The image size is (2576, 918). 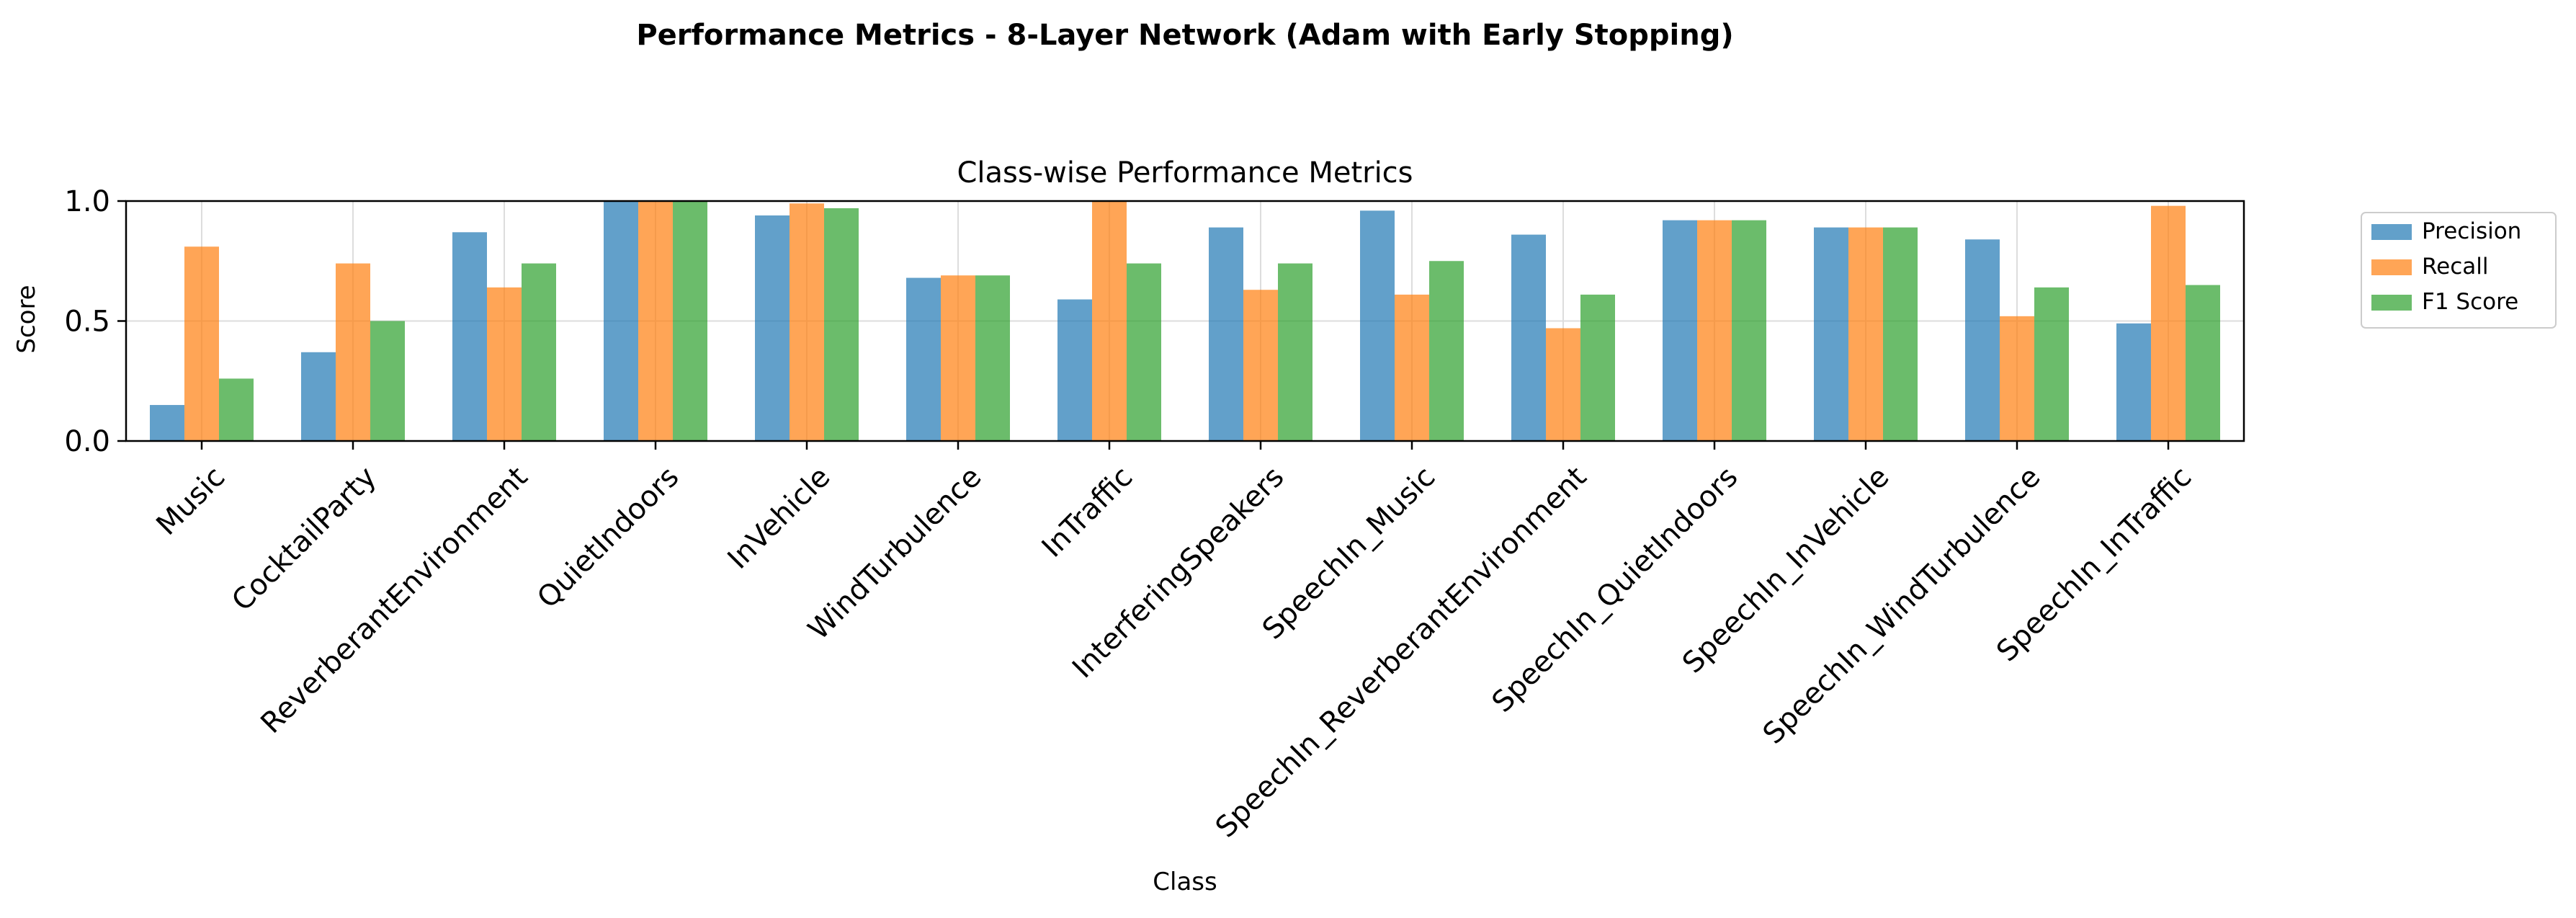 What do you see at coordinates (394, 600) in the screenshot?
I see `x-tick-label: ReverberantEnvironment` at bounding box center [394, 600].